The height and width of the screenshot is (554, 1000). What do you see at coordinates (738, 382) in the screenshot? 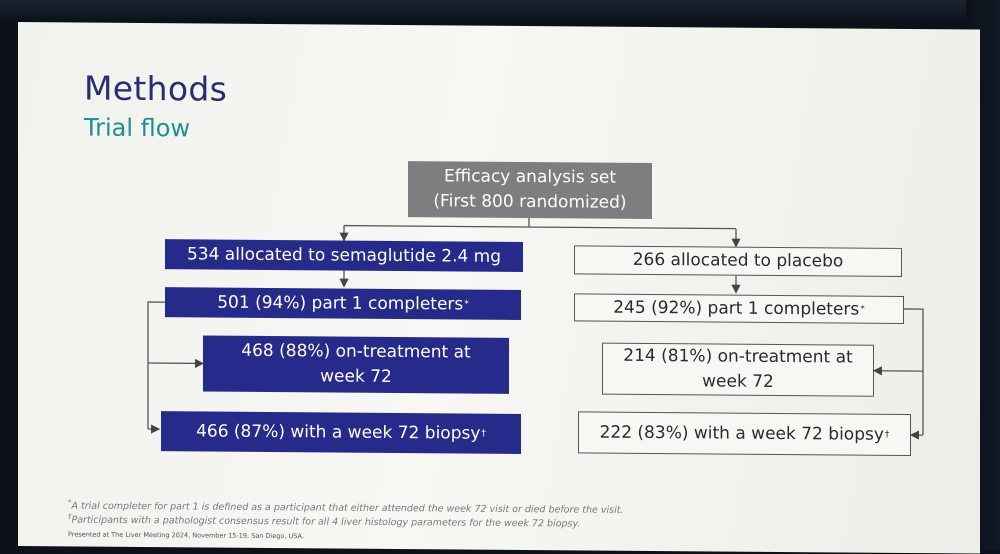
I see `placebo-on-treatment-line2: week 72` at bounding box center [738, 382].